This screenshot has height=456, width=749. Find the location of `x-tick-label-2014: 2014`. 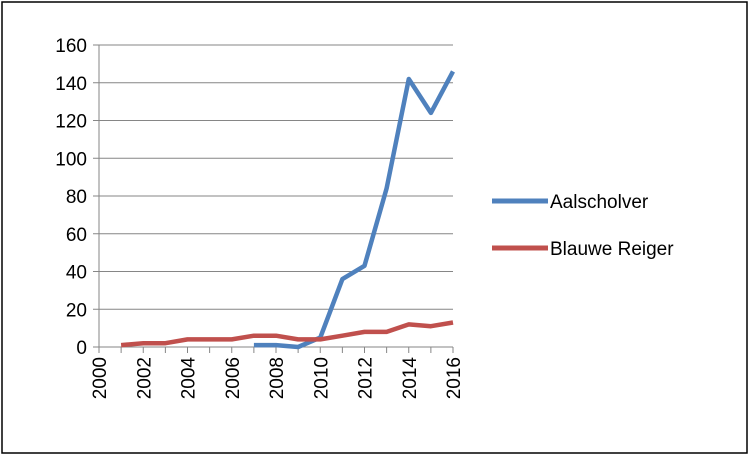

x-tick-label-2014: 2014 is located at coordinates (410, 378).